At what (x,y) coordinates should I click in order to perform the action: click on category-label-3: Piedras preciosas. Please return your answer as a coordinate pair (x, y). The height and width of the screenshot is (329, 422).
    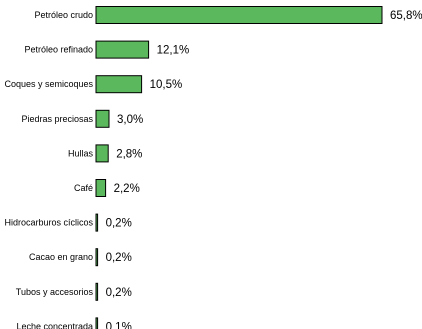
    Looking at the image, I should click on (57, 119).